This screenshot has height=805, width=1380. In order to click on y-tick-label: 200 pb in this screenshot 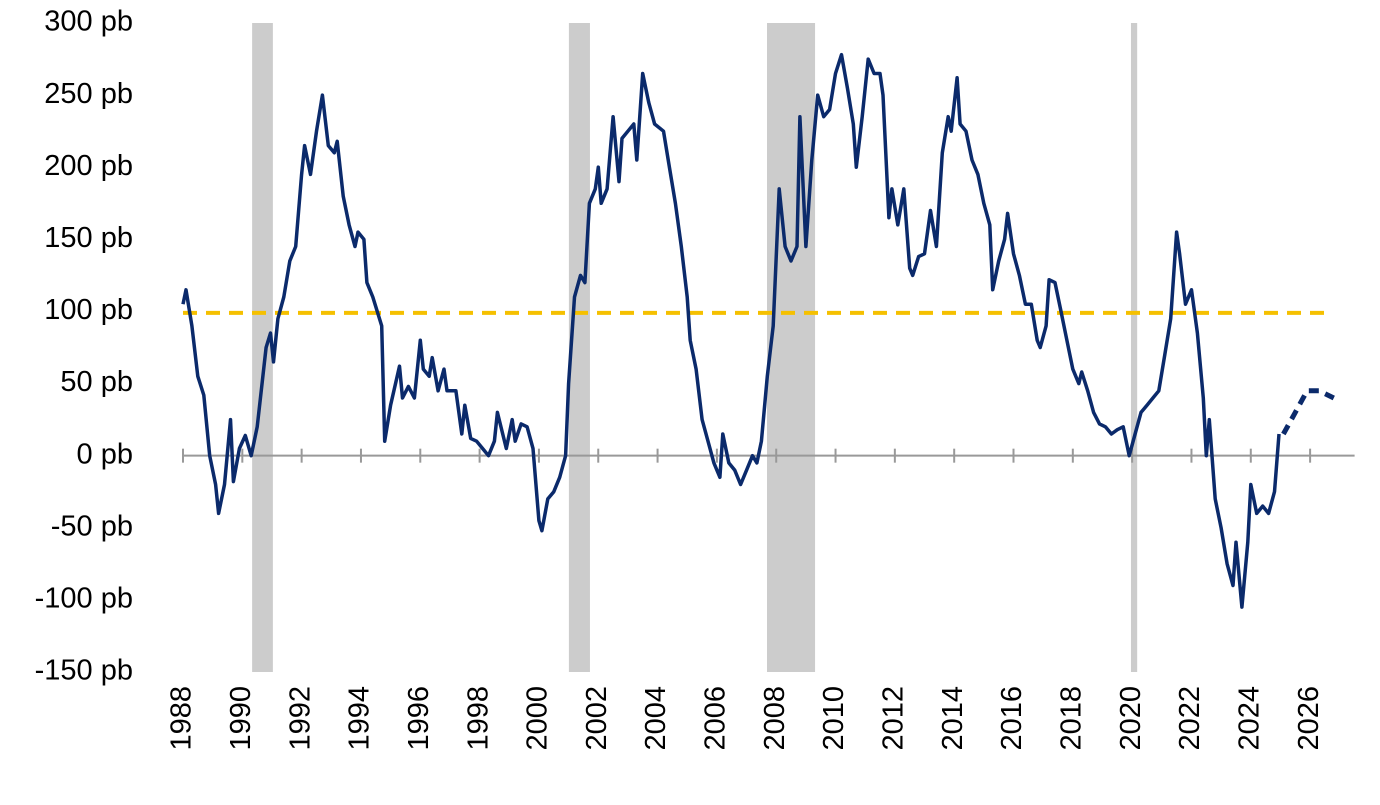, I will do `click(88, 166)`.